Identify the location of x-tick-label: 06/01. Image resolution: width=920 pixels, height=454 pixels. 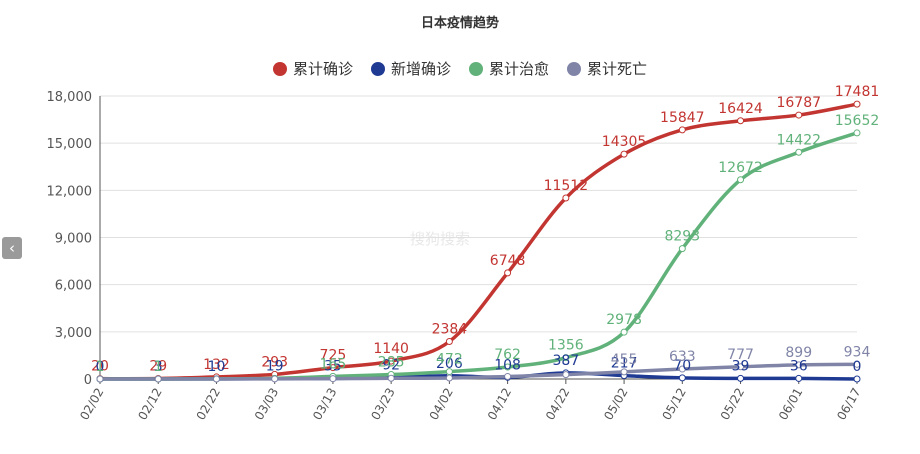
(790, 404).